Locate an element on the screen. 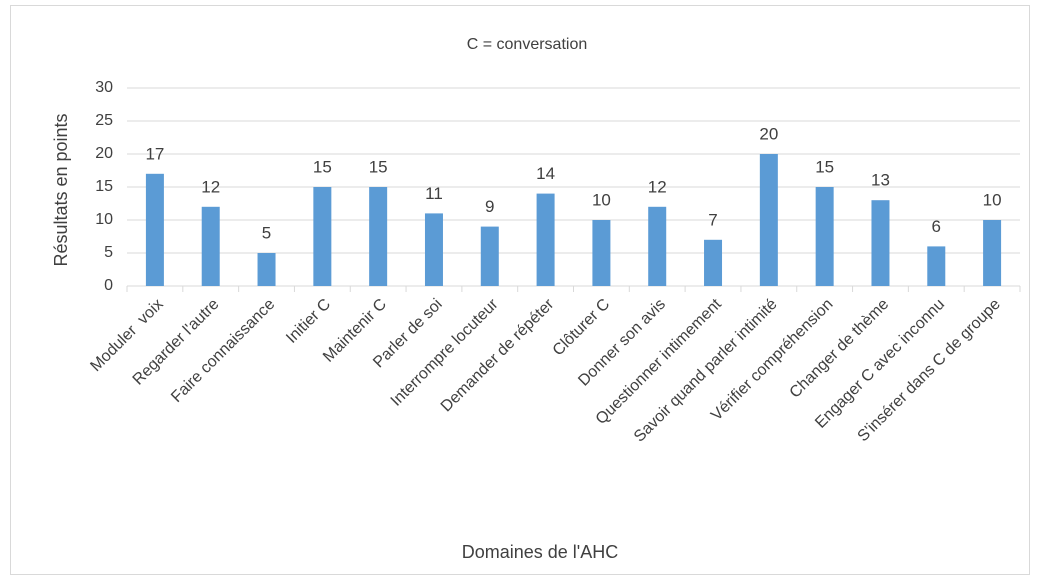 This screenshot has height=583, width=1038. data-label: 20 is located at coordinates (768, 133).